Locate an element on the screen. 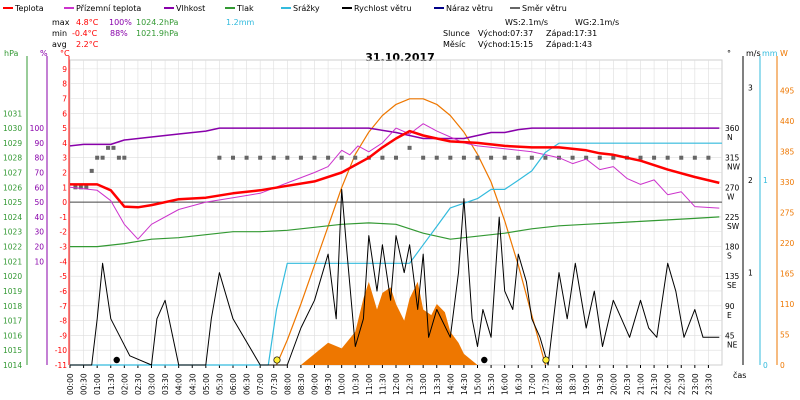 The width and height of the screenshot is (800, 400). x-tick-label: 13:00 is located at coordinates (423, 384).